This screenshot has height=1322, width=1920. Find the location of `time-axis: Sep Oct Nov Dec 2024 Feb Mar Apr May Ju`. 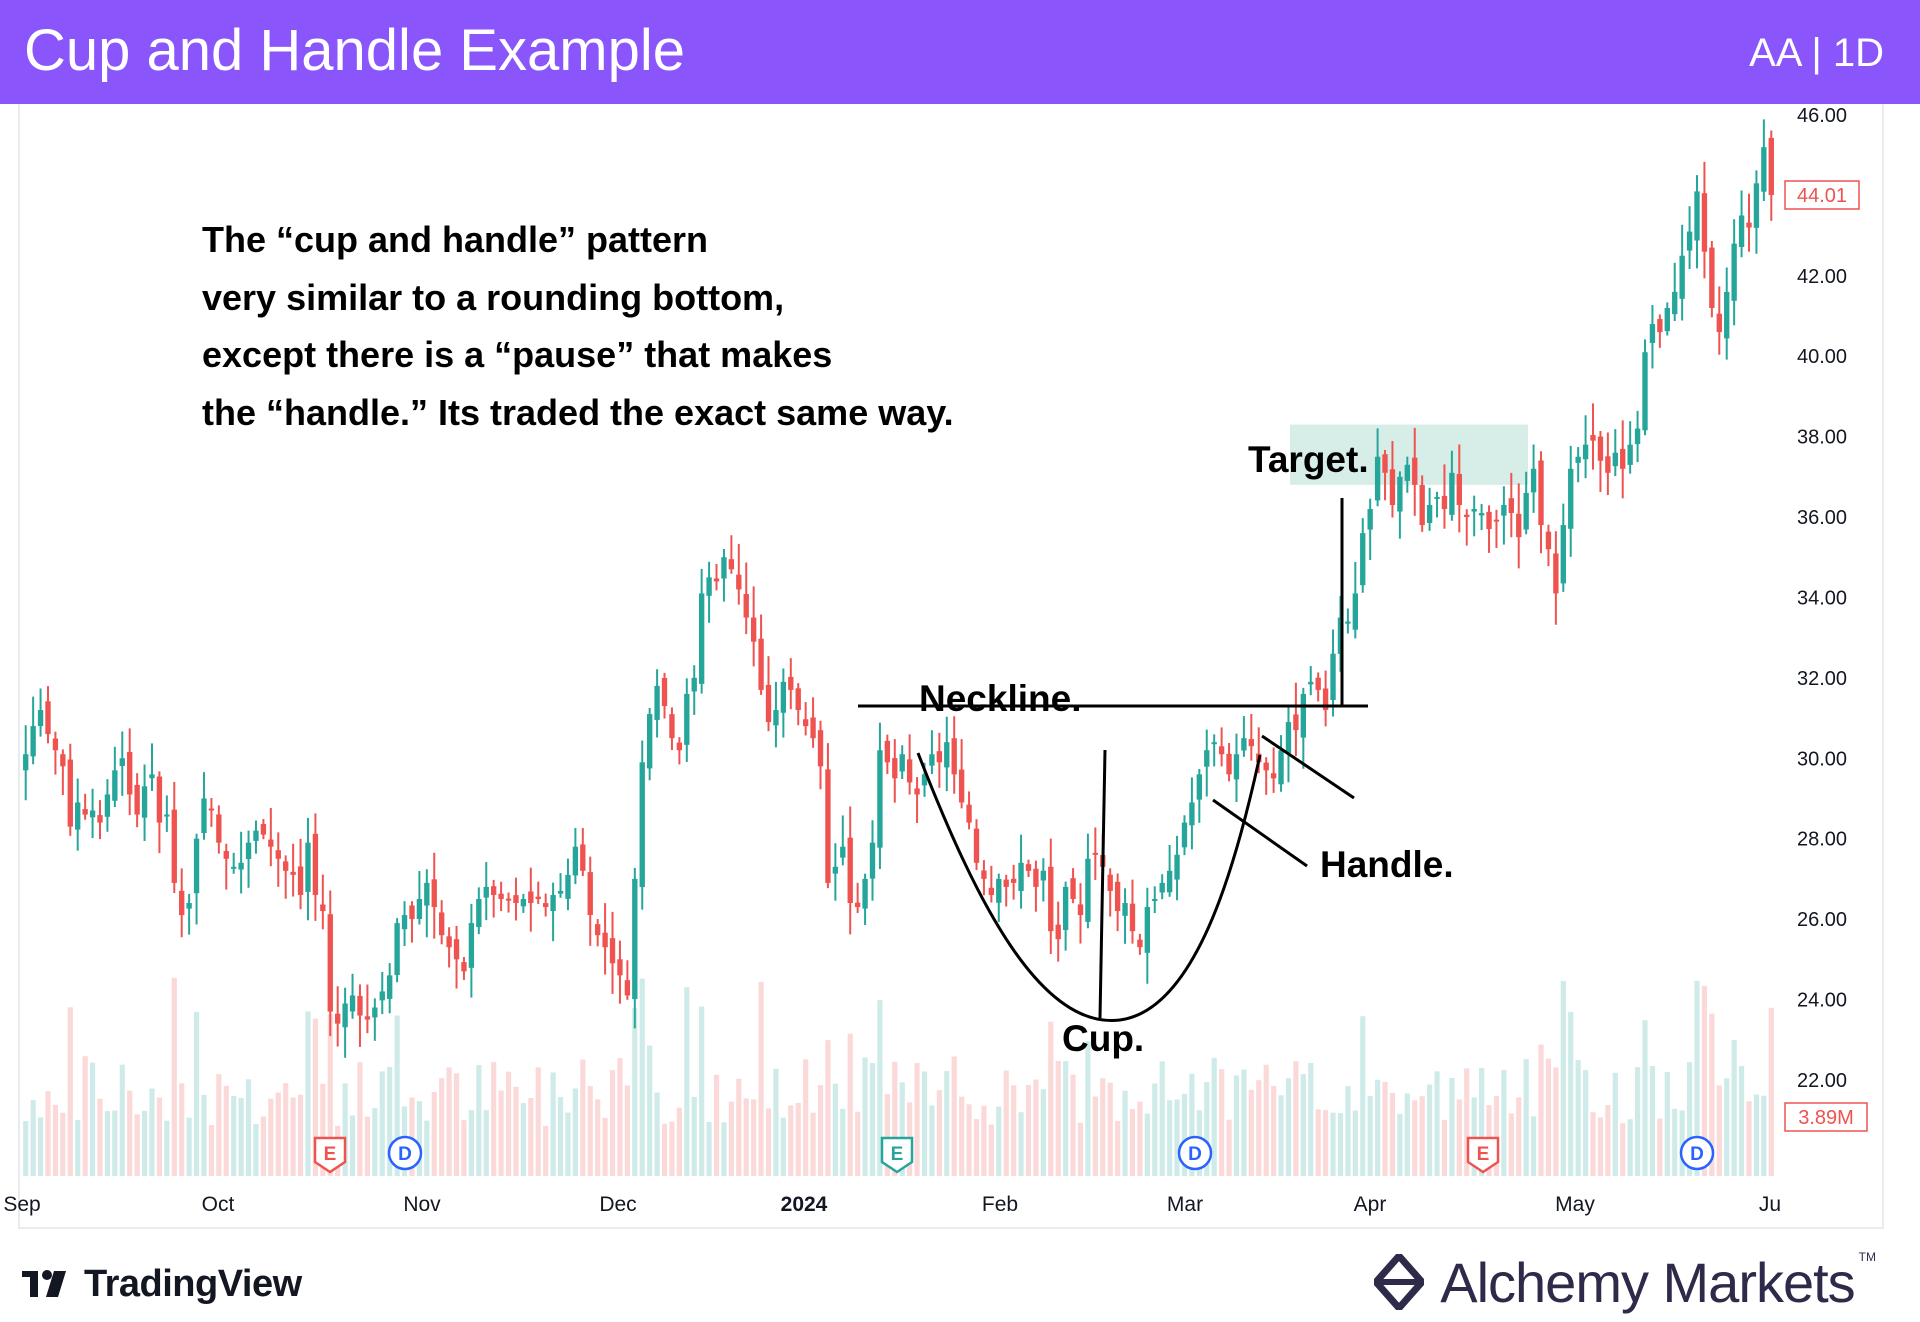

time-axis: Sep Oct Nov Dec 2024 Feb Mar Apr May Ju is located at coordinates (892, 1204).